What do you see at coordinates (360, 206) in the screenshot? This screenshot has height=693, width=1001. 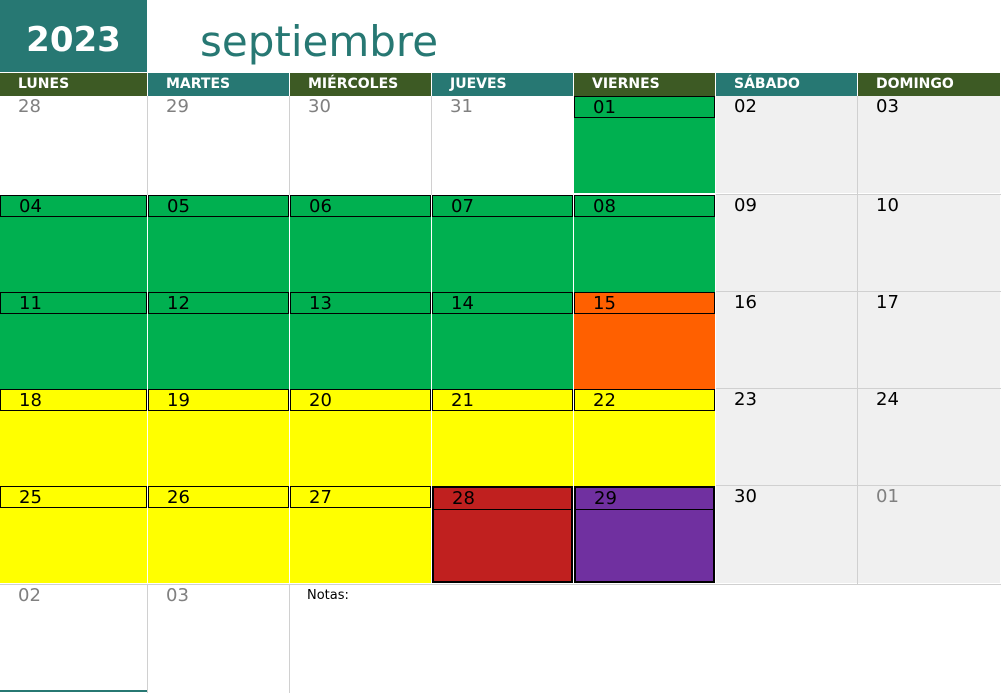 I see `day-number: 06` at bounding box center [360, 206].